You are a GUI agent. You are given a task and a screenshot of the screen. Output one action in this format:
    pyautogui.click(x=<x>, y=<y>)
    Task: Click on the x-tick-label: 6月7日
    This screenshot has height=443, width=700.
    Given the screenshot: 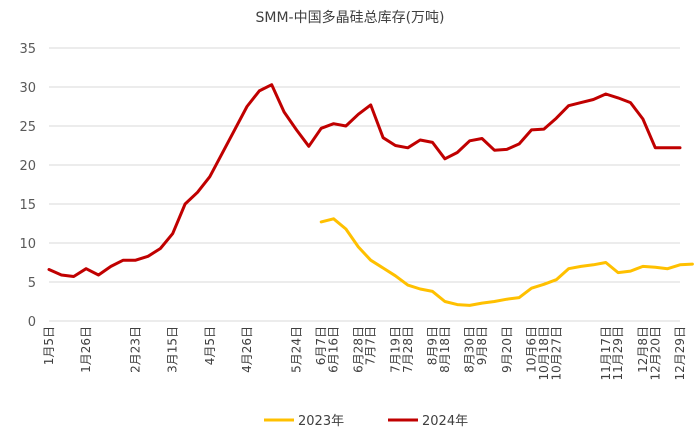 What is the action you would take?
    pyautogui.click(x=321, y=345)
    